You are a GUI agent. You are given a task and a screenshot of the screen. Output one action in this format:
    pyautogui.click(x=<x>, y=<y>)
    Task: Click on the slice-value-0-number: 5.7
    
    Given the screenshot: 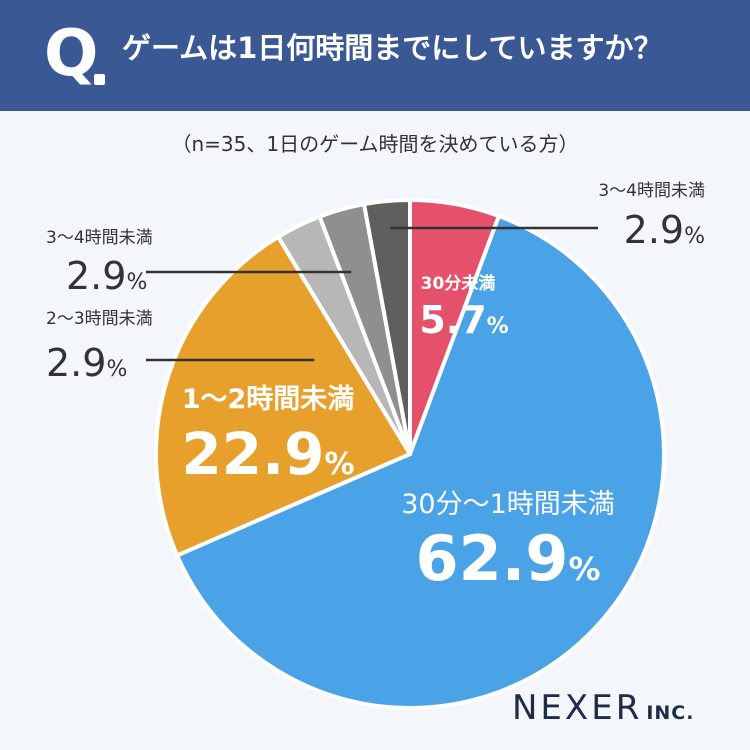 What is the action you would take?
    pyautogui.click(x=452, y=320)
    